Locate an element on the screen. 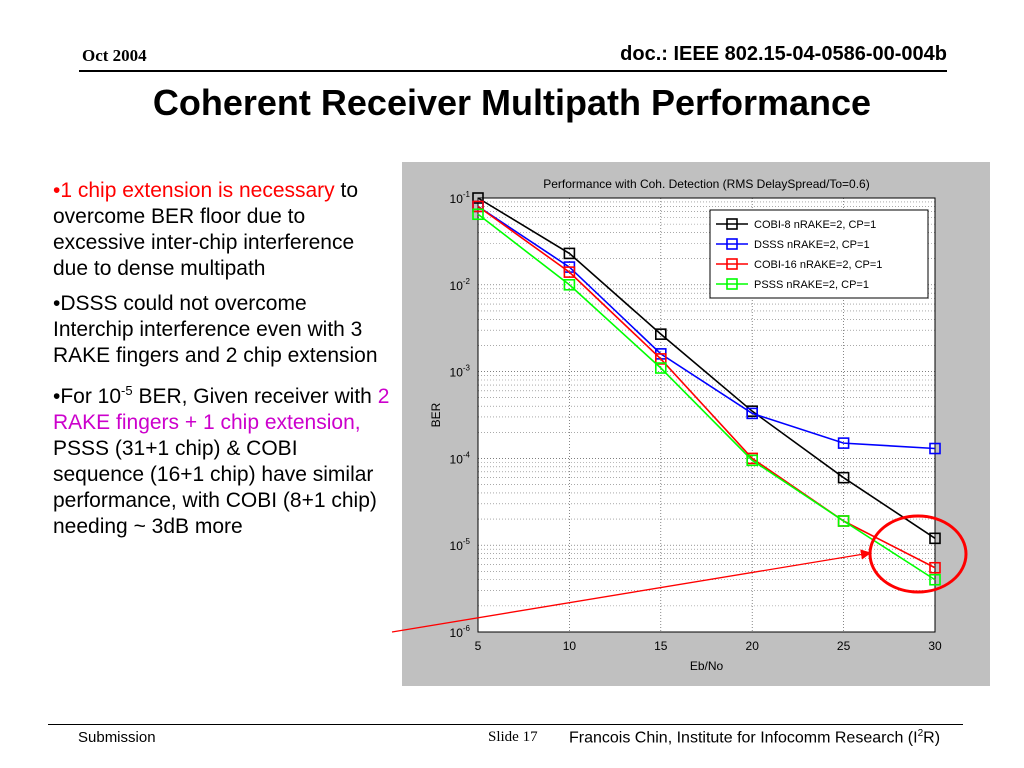 The image size is (1024, 768). footer-slide-number: Slide 17 is located at coordinates (513, 737).